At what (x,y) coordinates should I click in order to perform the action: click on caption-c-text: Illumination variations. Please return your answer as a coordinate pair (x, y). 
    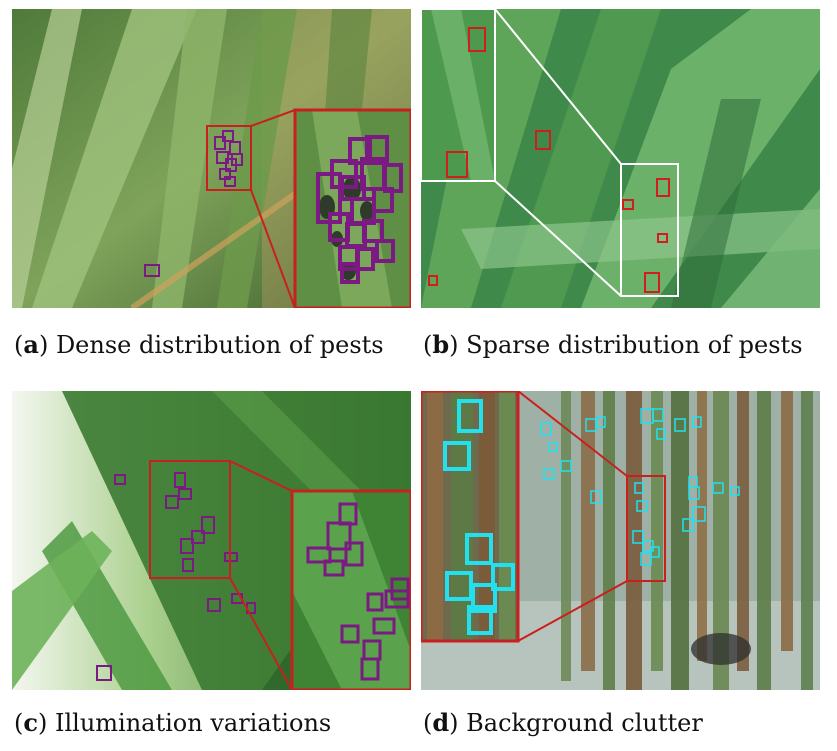
    Looking at the image, I should click on (193, 723).